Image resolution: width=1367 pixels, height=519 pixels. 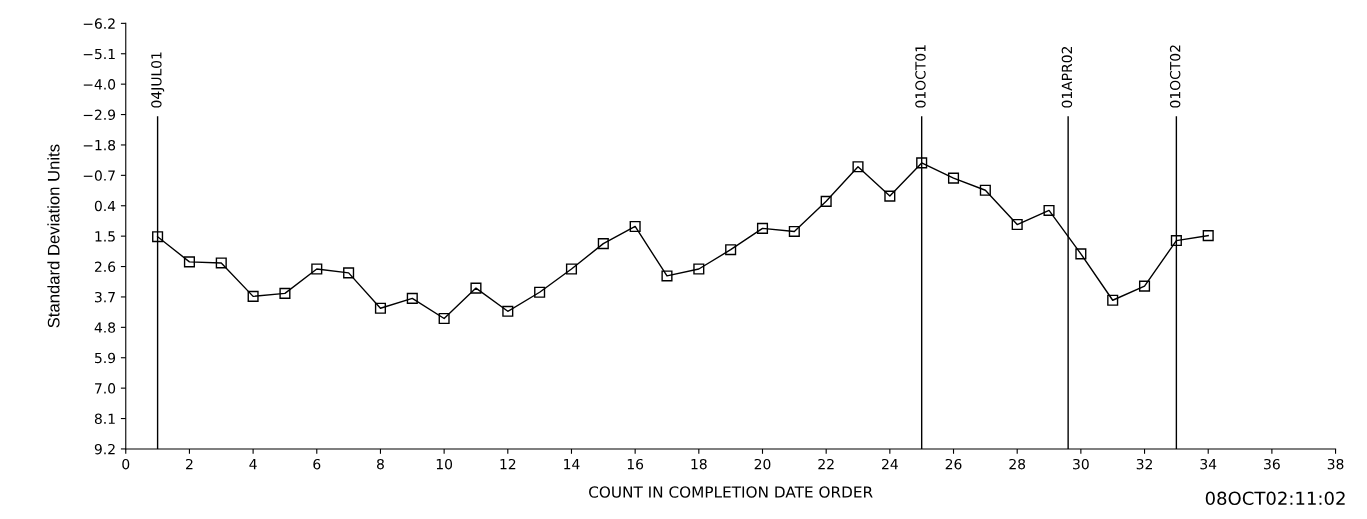 I want to click on ref-line-label: 01APR02, so click(x=1067, y=77).